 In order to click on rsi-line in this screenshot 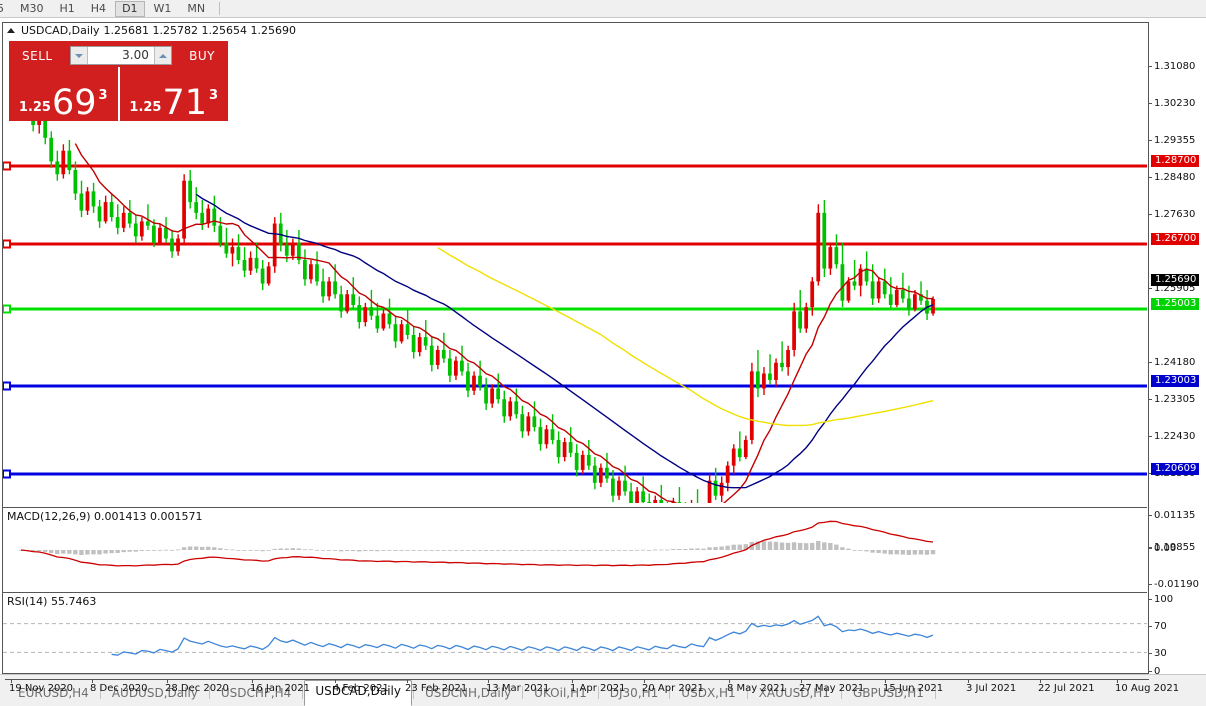, I will do `click(522, 635)`.